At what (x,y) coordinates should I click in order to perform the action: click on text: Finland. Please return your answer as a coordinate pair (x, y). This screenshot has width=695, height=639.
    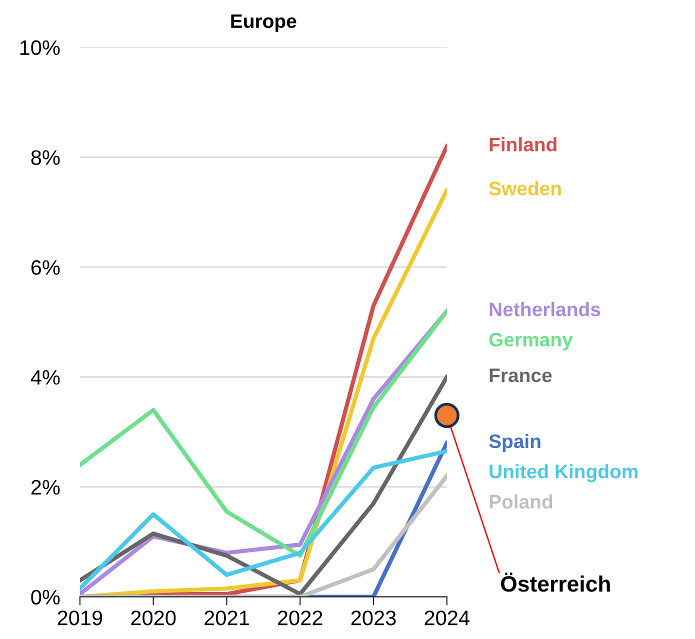
    Looking at the image, I should click on (523, 144).